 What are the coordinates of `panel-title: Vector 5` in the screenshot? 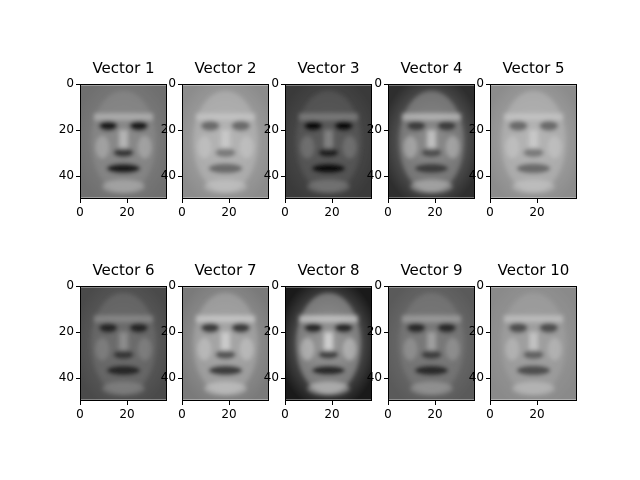 It's located at (533, 68).